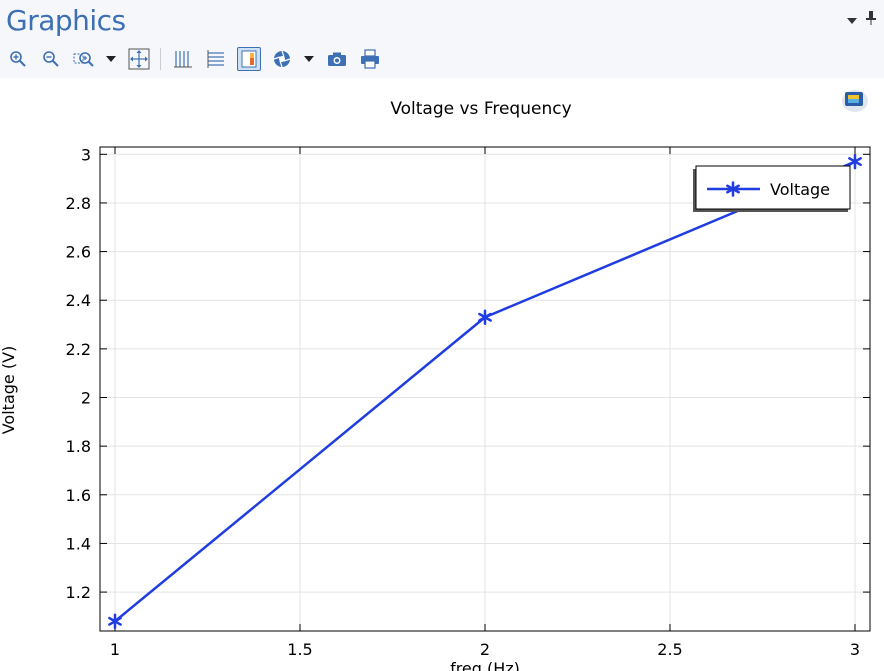 The width and height of the screenshot is (884, 671). Describe the element at coordinates (485, 665) in the screenshot. I see `x-axis-label: freq (Hz)` at that location.